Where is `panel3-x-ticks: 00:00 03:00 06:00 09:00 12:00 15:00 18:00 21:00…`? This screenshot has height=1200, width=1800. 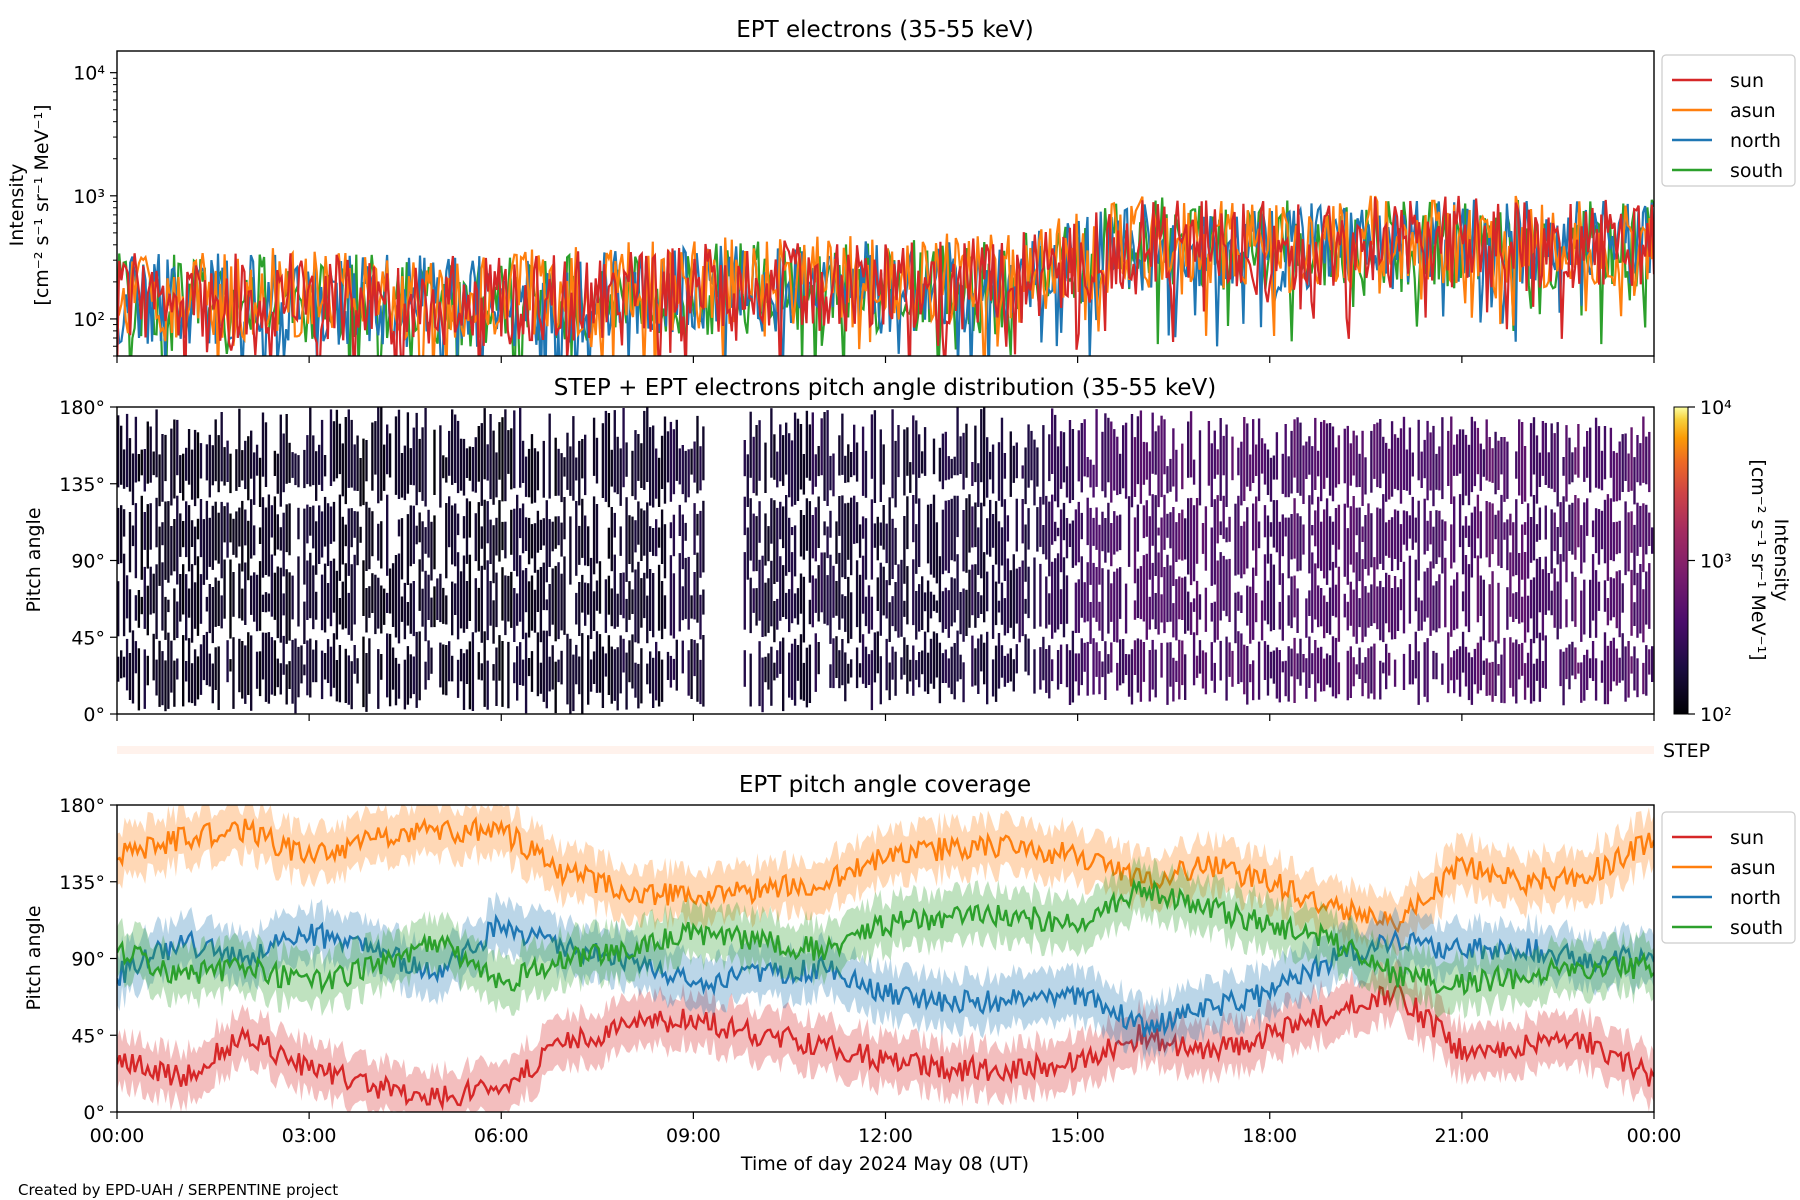 panel3-x-ticks: 00:00 03:00 06:00 09:00 12:00 15:00 18:00 21:00… is located at coordinates (885, 1129).